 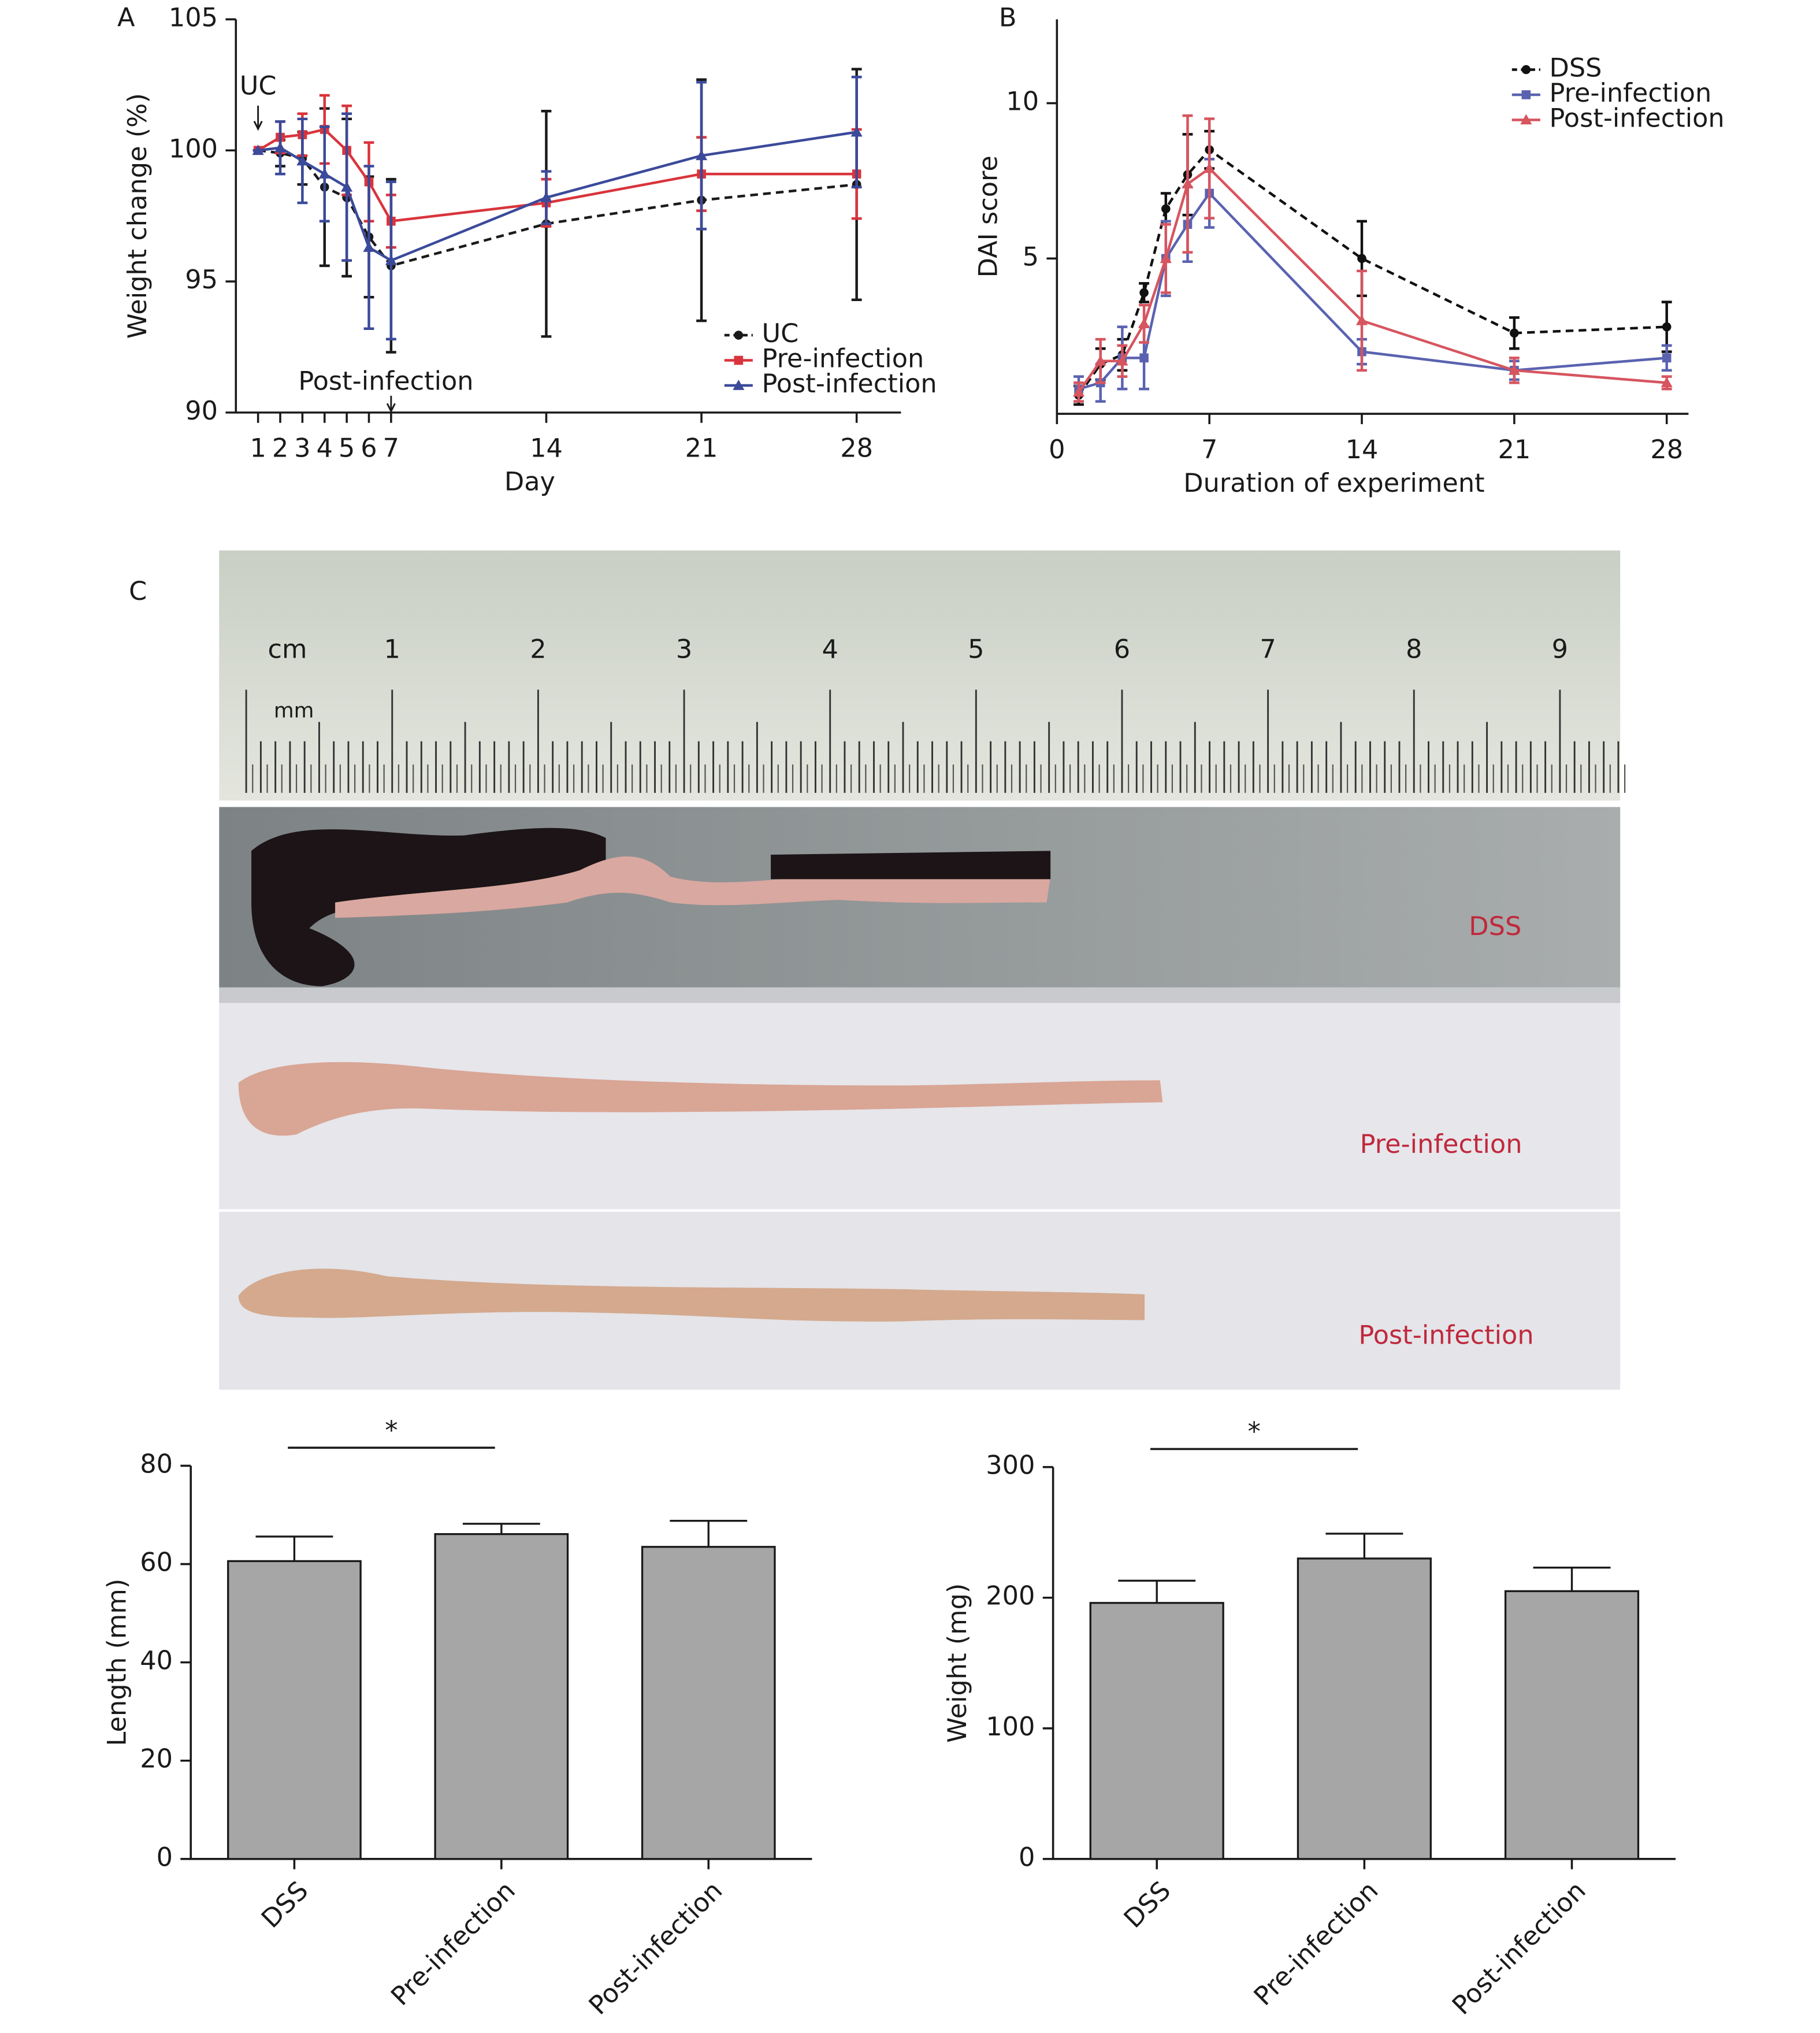 I want to click on x-tick-label: 1, so click(x=258, y=448).